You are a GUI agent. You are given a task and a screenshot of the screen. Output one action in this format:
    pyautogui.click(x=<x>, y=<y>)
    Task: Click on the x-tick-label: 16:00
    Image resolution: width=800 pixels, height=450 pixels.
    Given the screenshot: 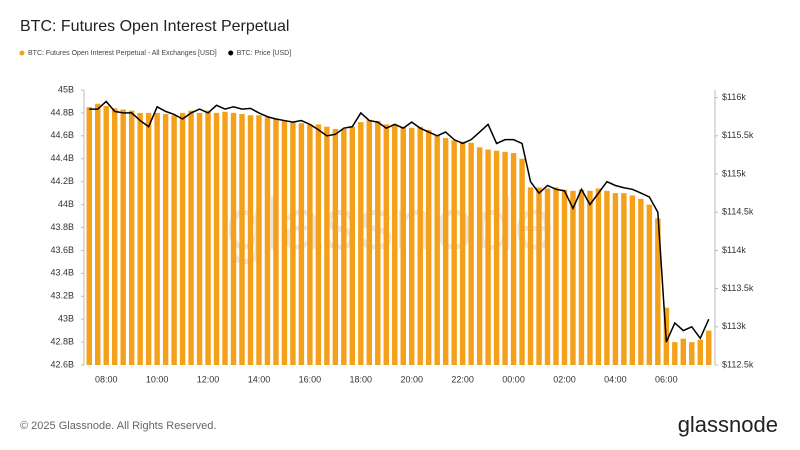 What is the action you would take?
    pyautogui.click(x=310, y=379)
    